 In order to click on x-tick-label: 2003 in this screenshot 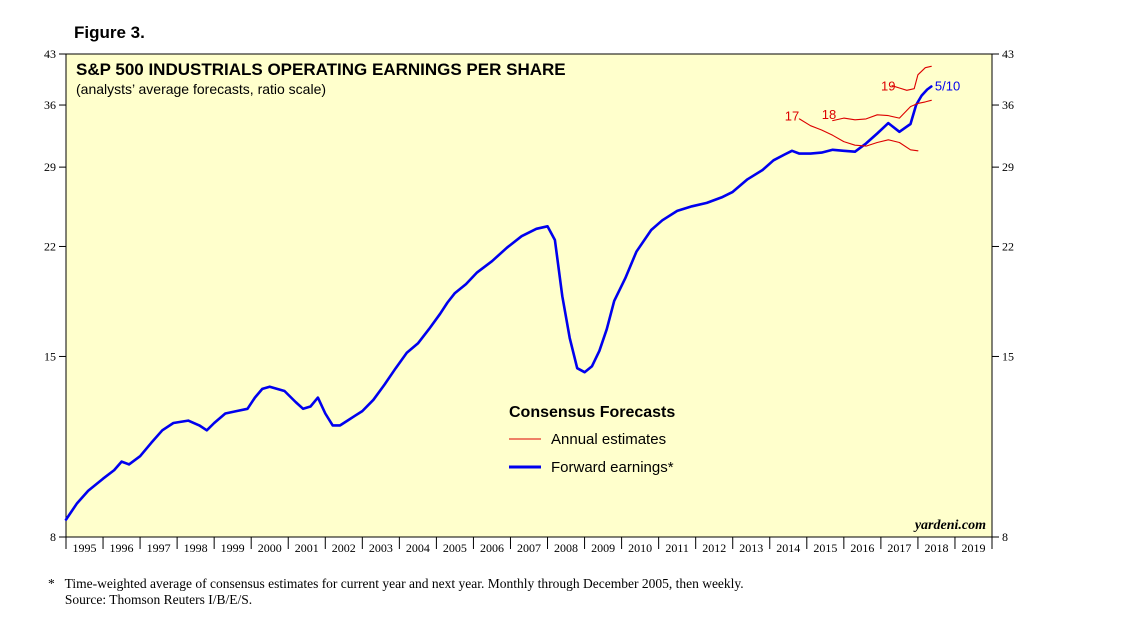, I will do `click(381, 548)`.